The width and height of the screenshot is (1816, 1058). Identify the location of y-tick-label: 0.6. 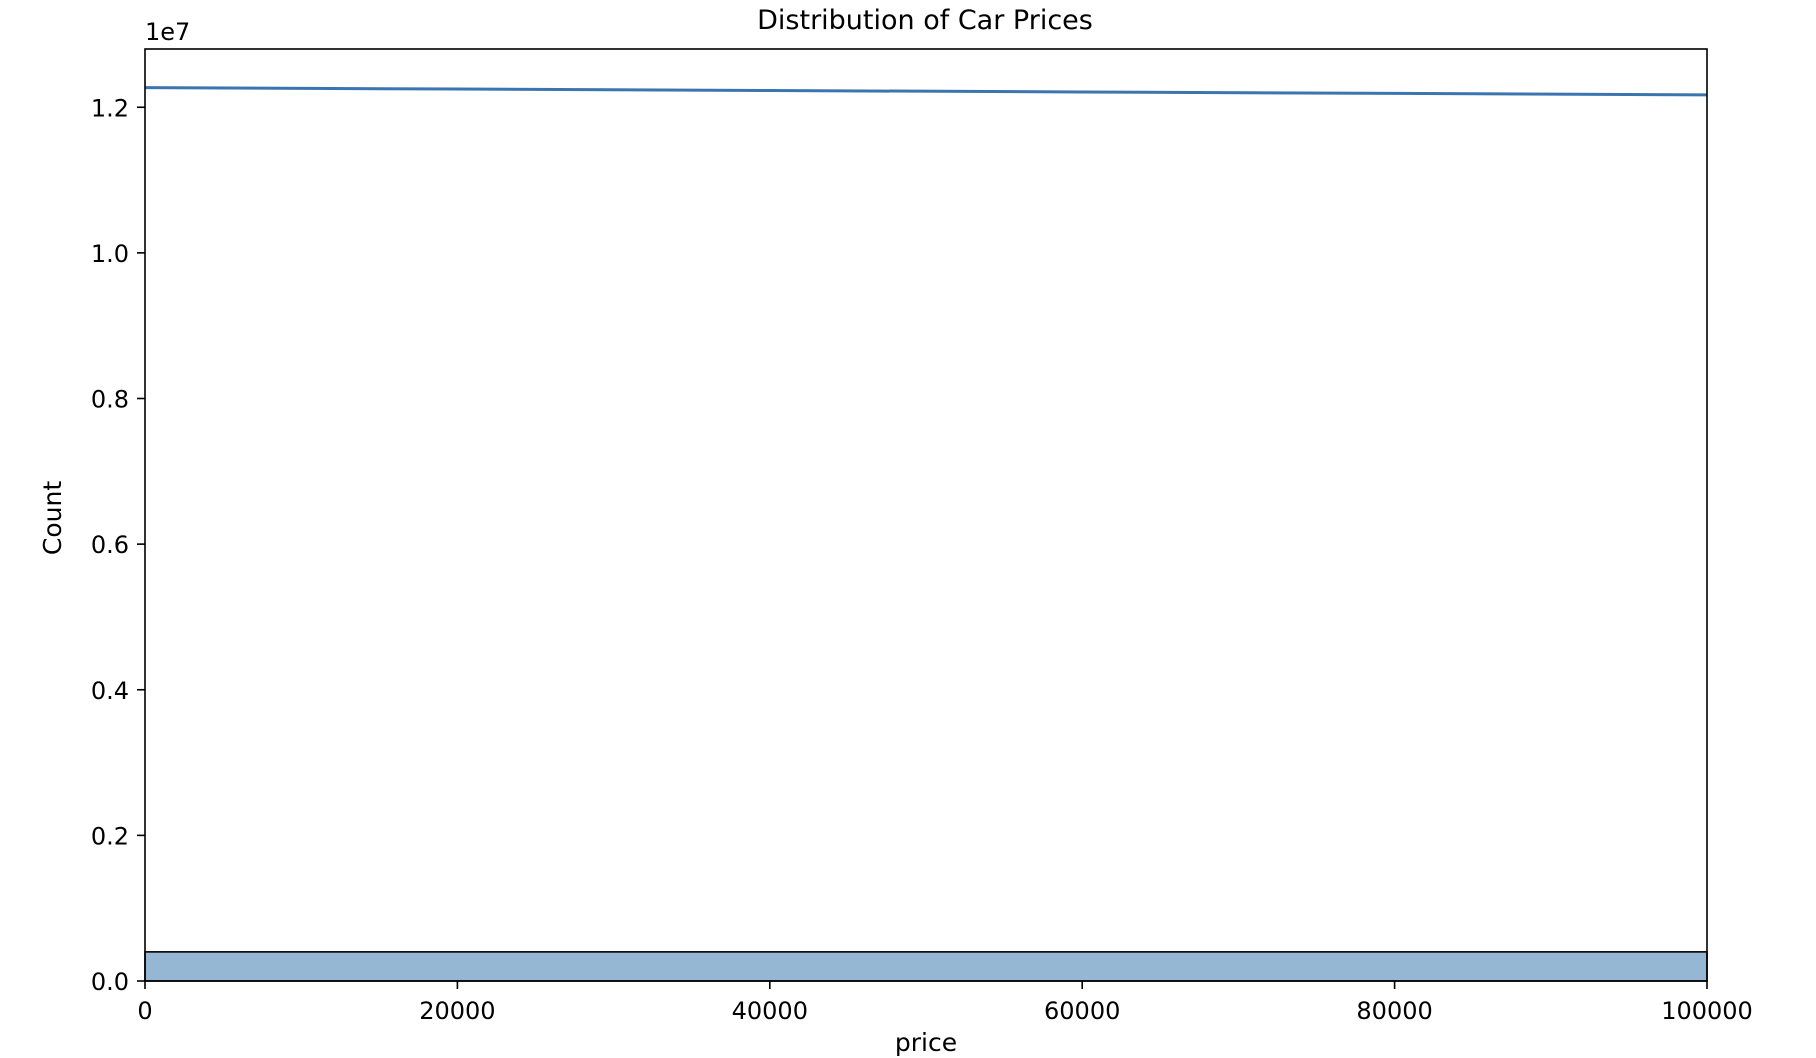
(110, 545).